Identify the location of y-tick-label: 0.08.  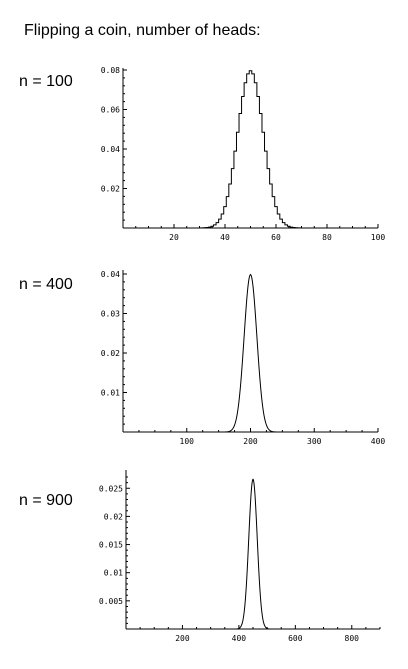
(110, 70).